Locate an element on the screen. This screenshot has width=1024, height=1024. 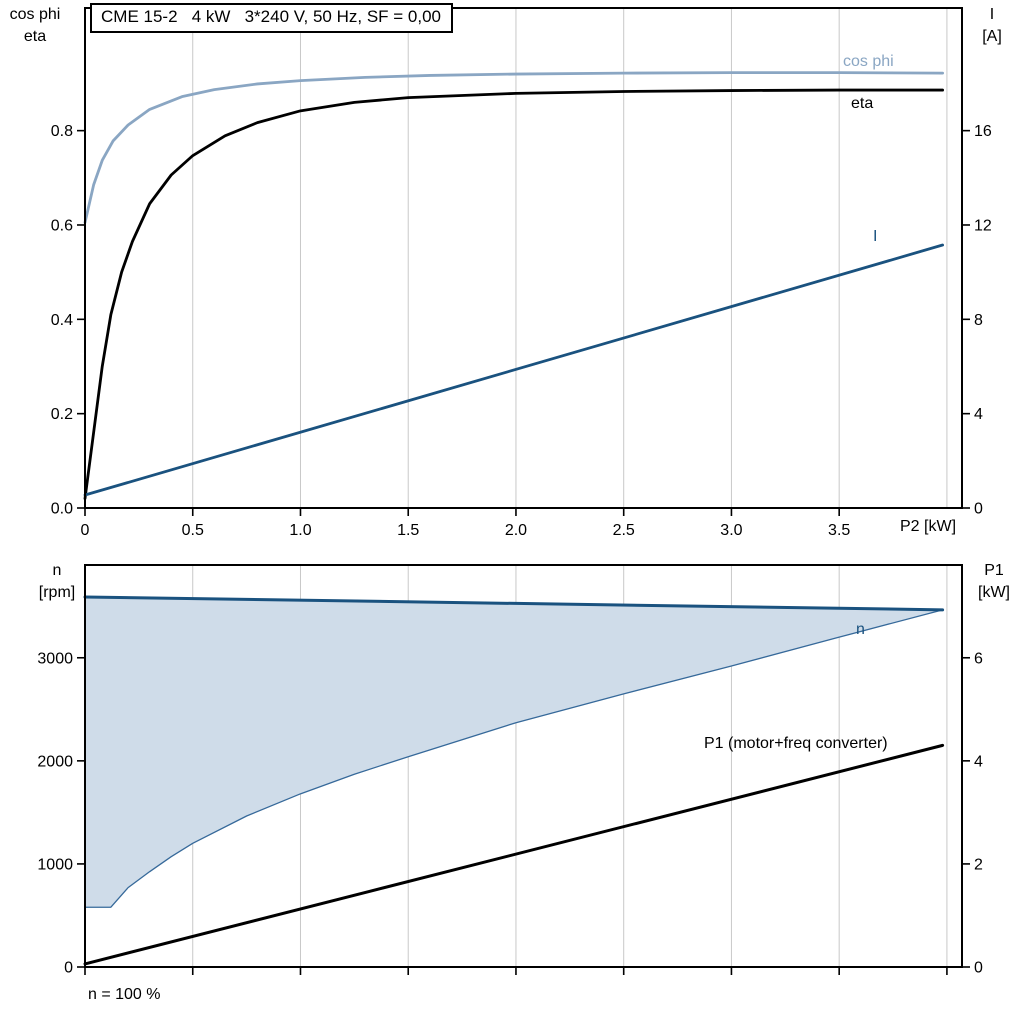
x-tick-label: 3.5 is located at coordinates (839, 530).